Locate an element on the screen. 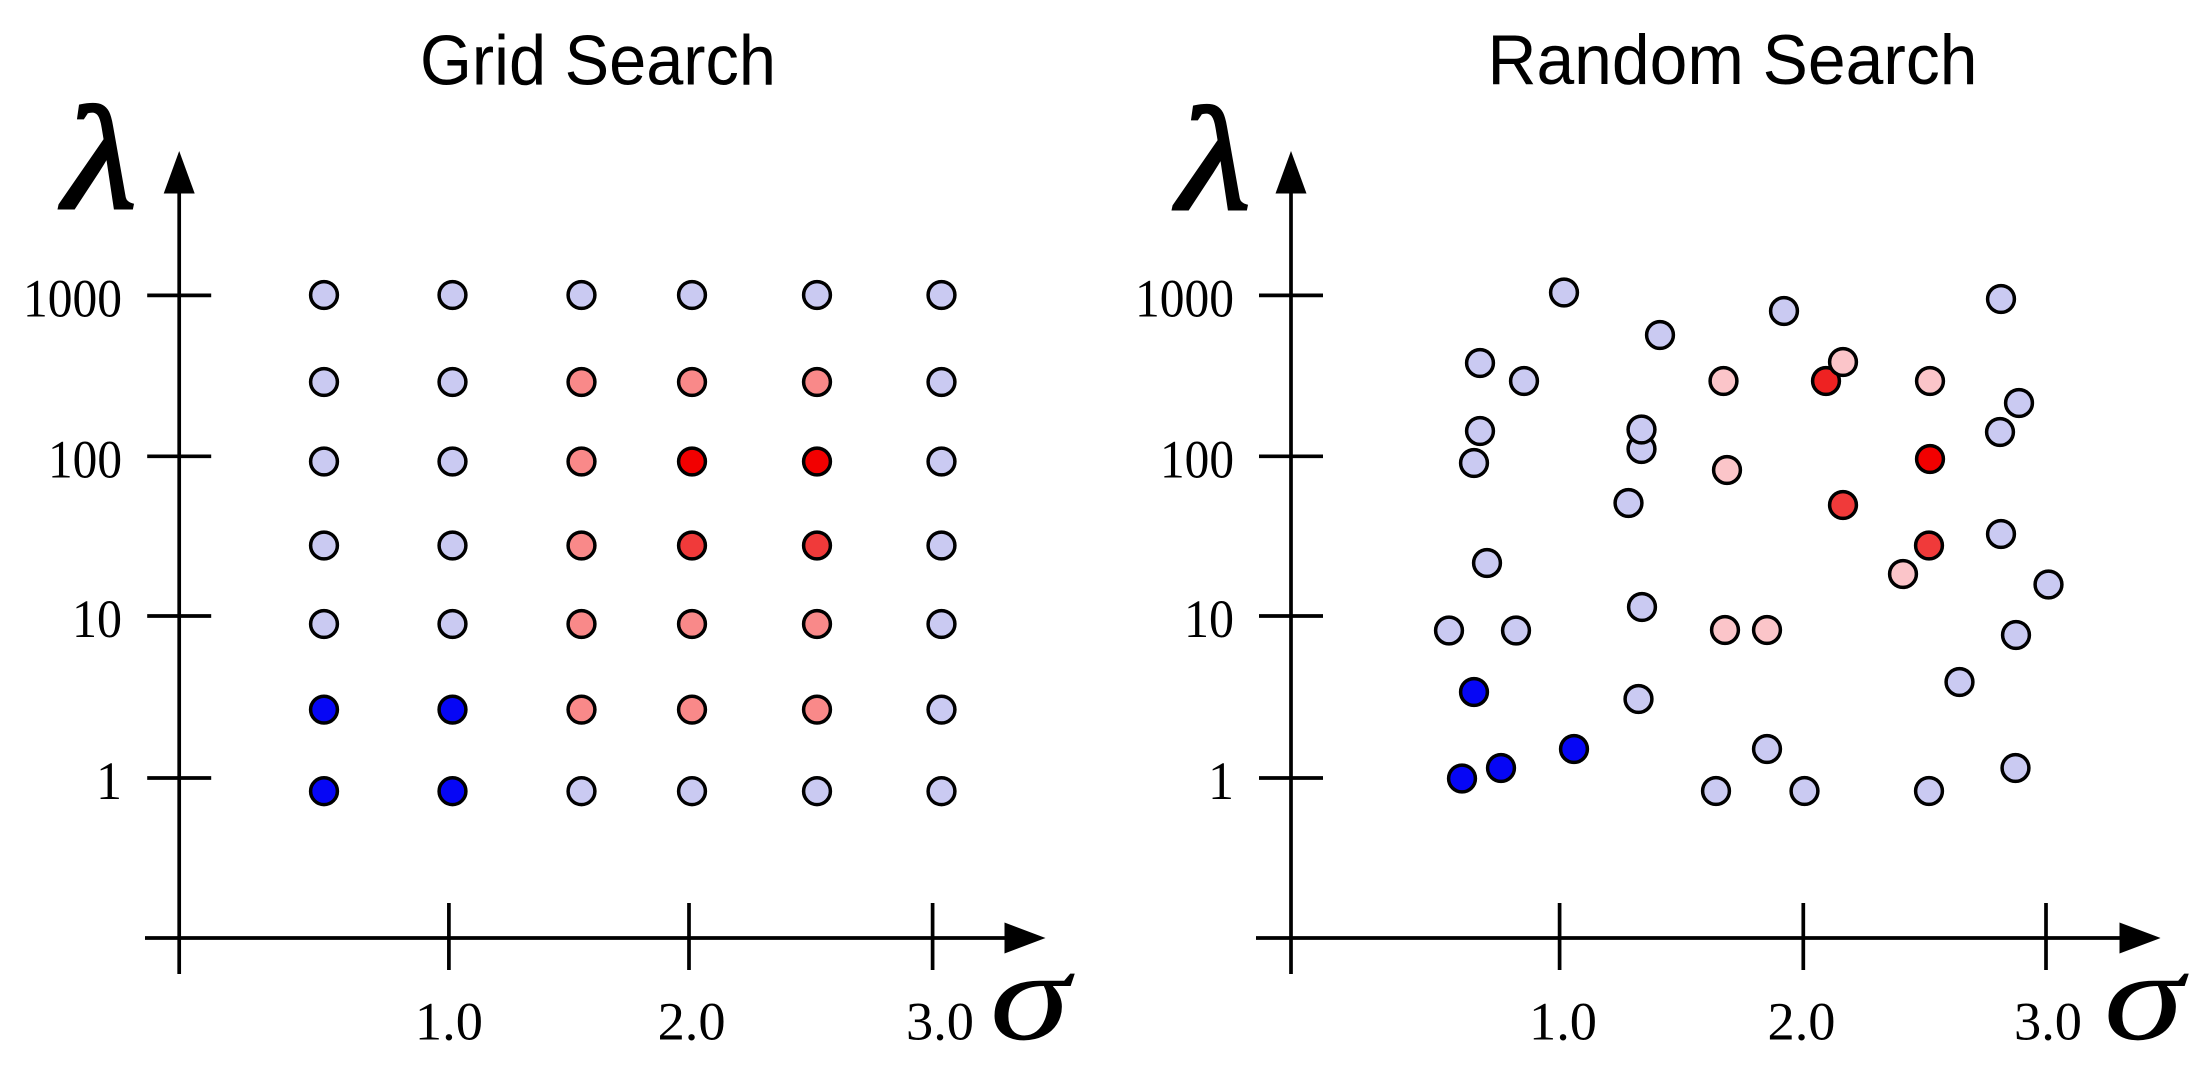  svg-text: Random Search is located at coordinates (1733, 59).